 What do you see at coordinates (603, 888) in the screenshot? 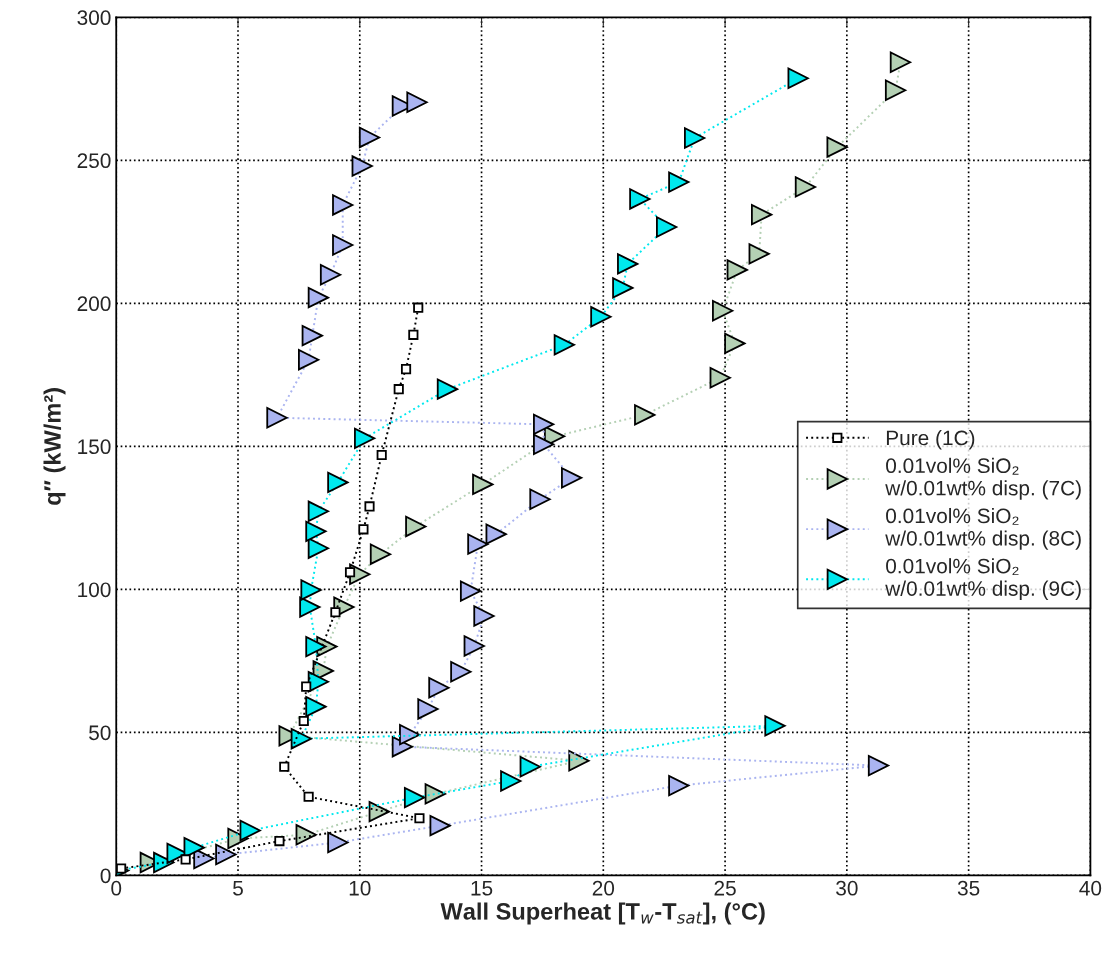
I see `x-tick-label: 20` at bounding box center [603, 888].